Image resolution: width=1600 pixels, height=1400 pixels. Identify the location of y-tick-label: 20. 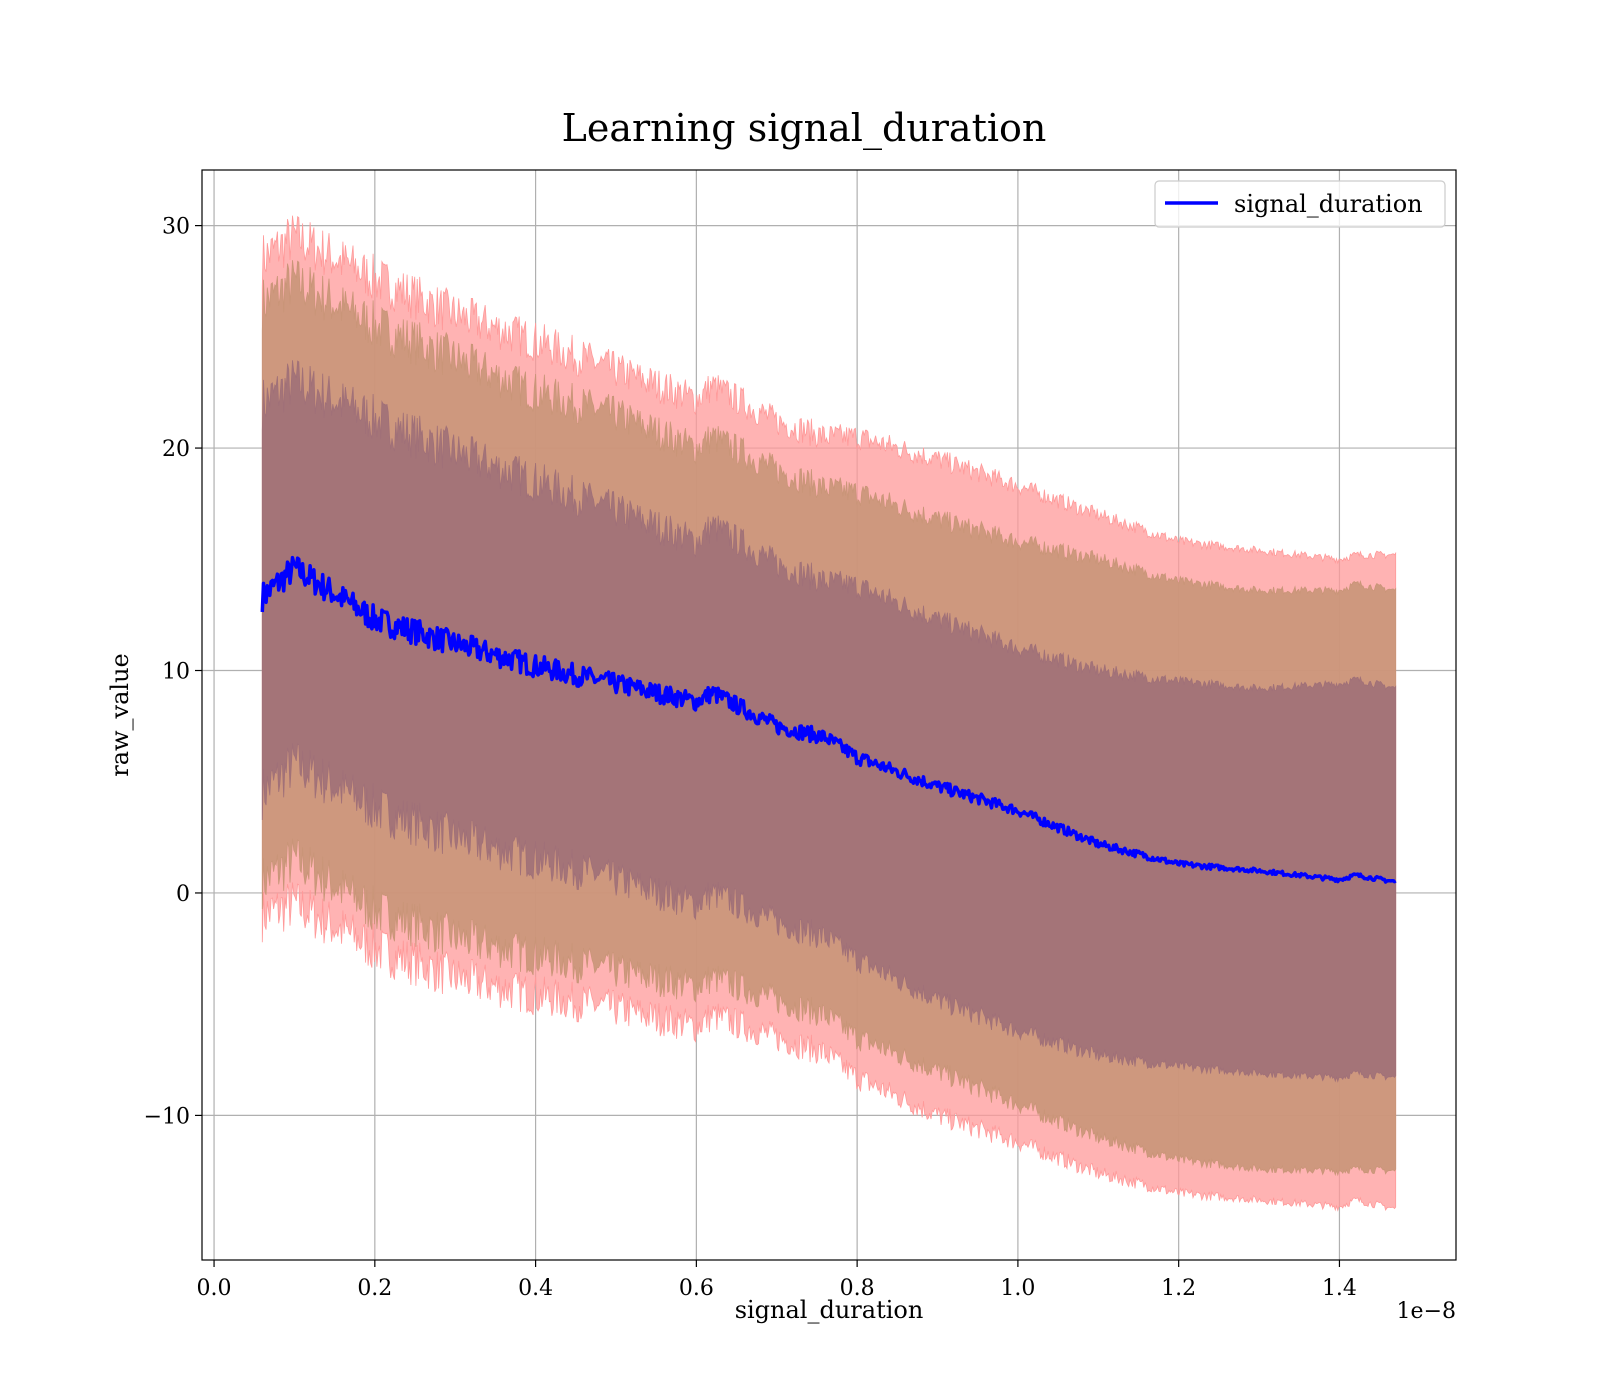
(176, 449).